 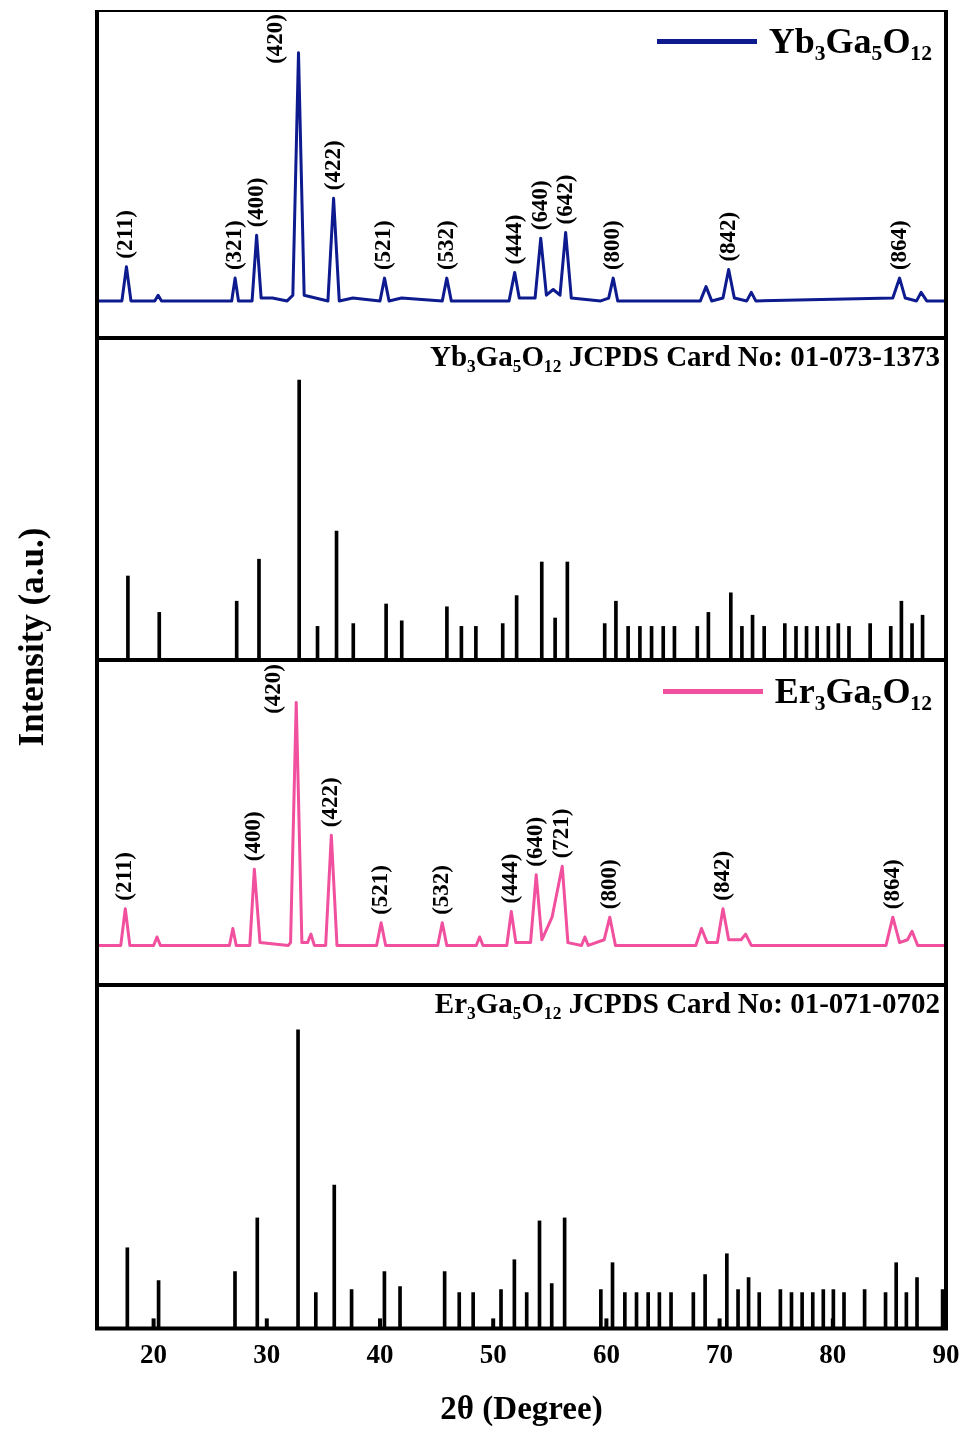 I want to click on x-tick-label: 80, so click(x=833, y=1353).